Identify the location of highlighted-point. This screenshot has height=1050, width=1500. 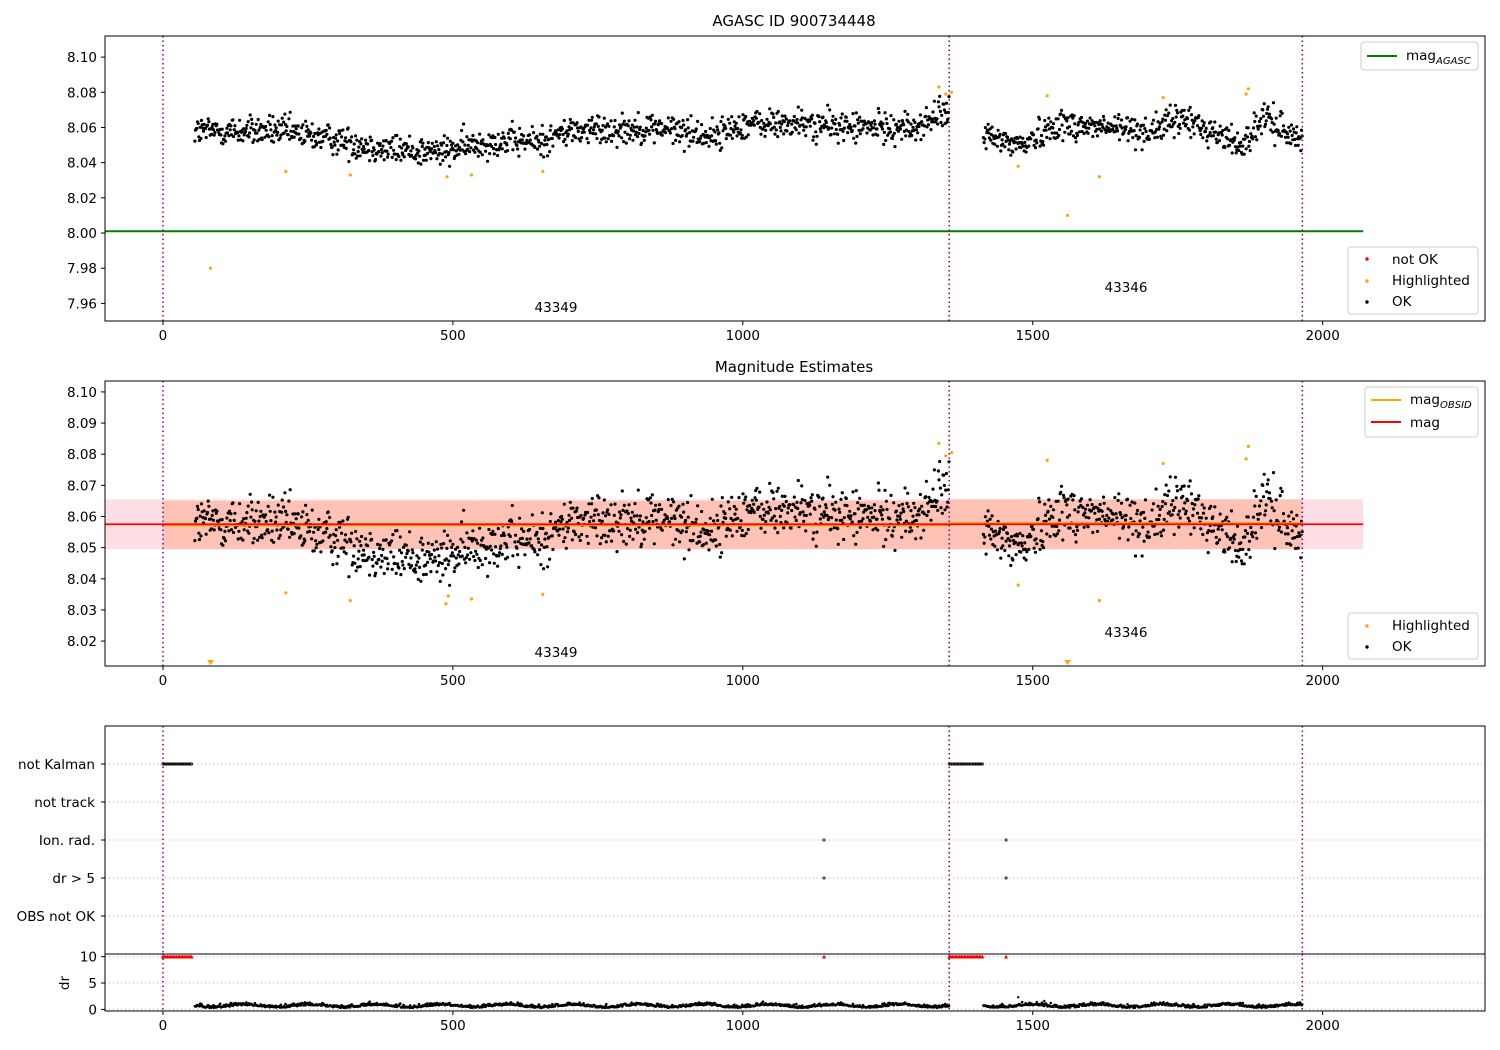
(471, 175).